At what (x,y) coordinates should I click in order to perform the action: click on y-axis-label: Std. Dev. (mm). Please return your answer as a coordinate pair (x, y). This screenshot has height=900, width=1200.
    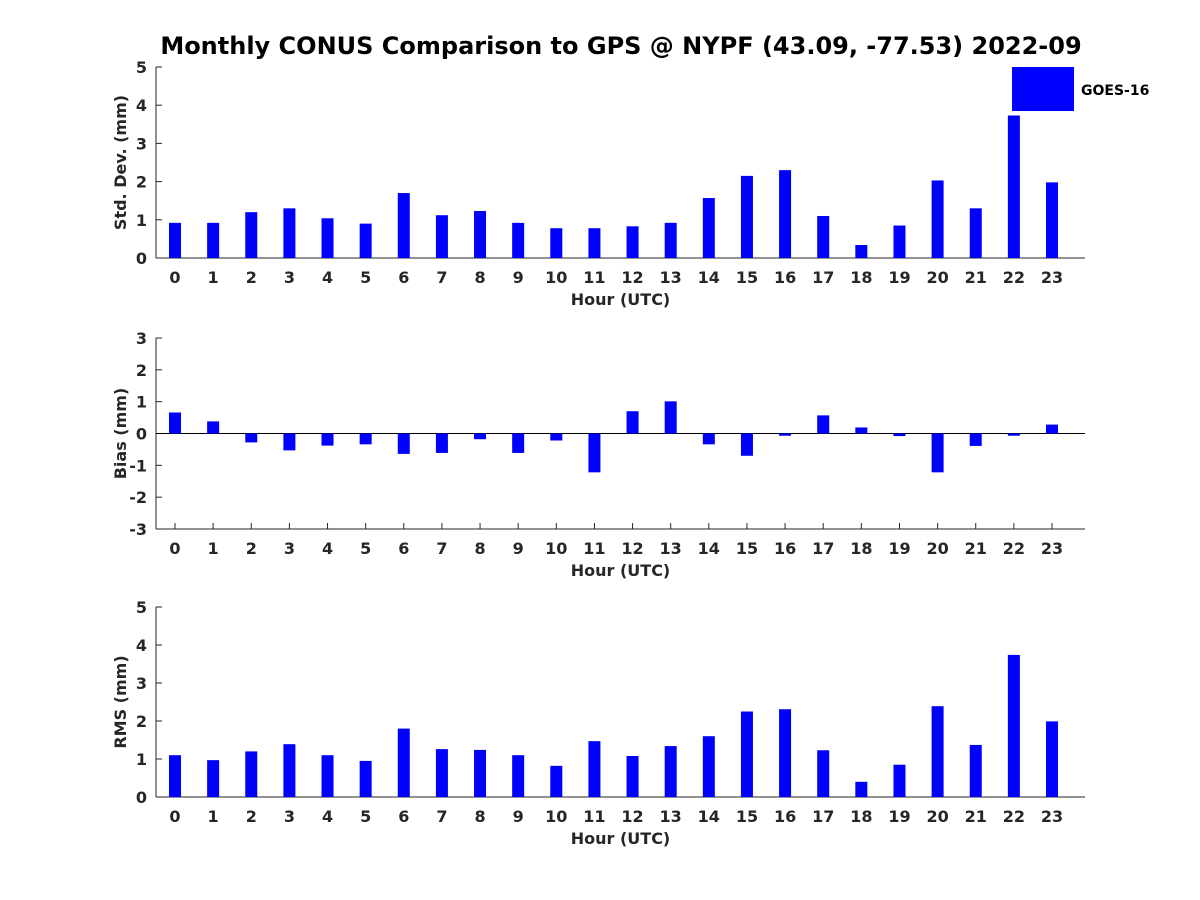
    Looking at the image, I should click on (120, 162).